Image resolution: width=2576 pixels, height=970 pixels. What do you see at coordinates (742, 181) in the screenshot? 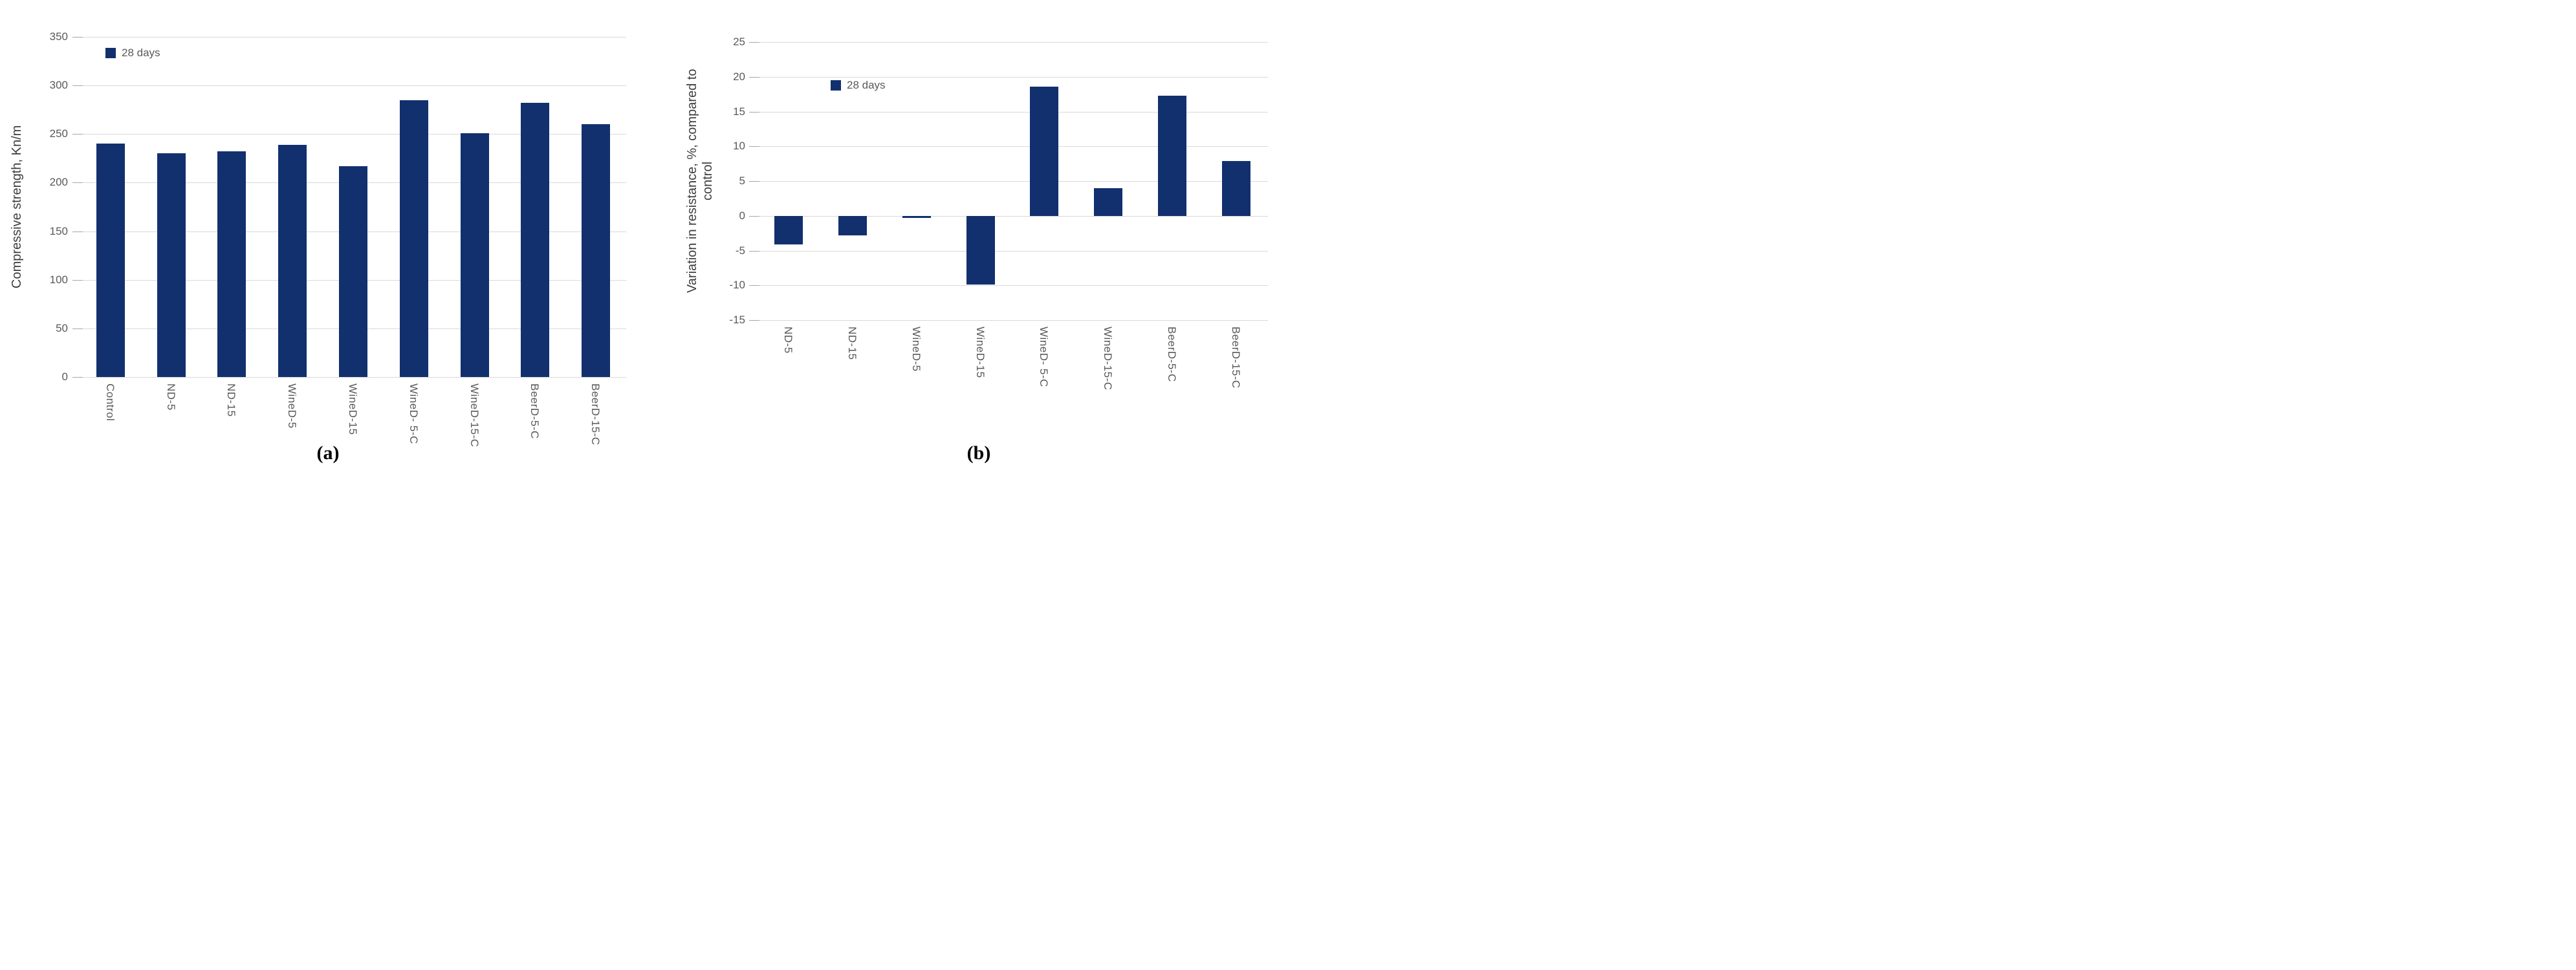
I see `y-tick-label-5: 5` at bounding box center [742, 181].